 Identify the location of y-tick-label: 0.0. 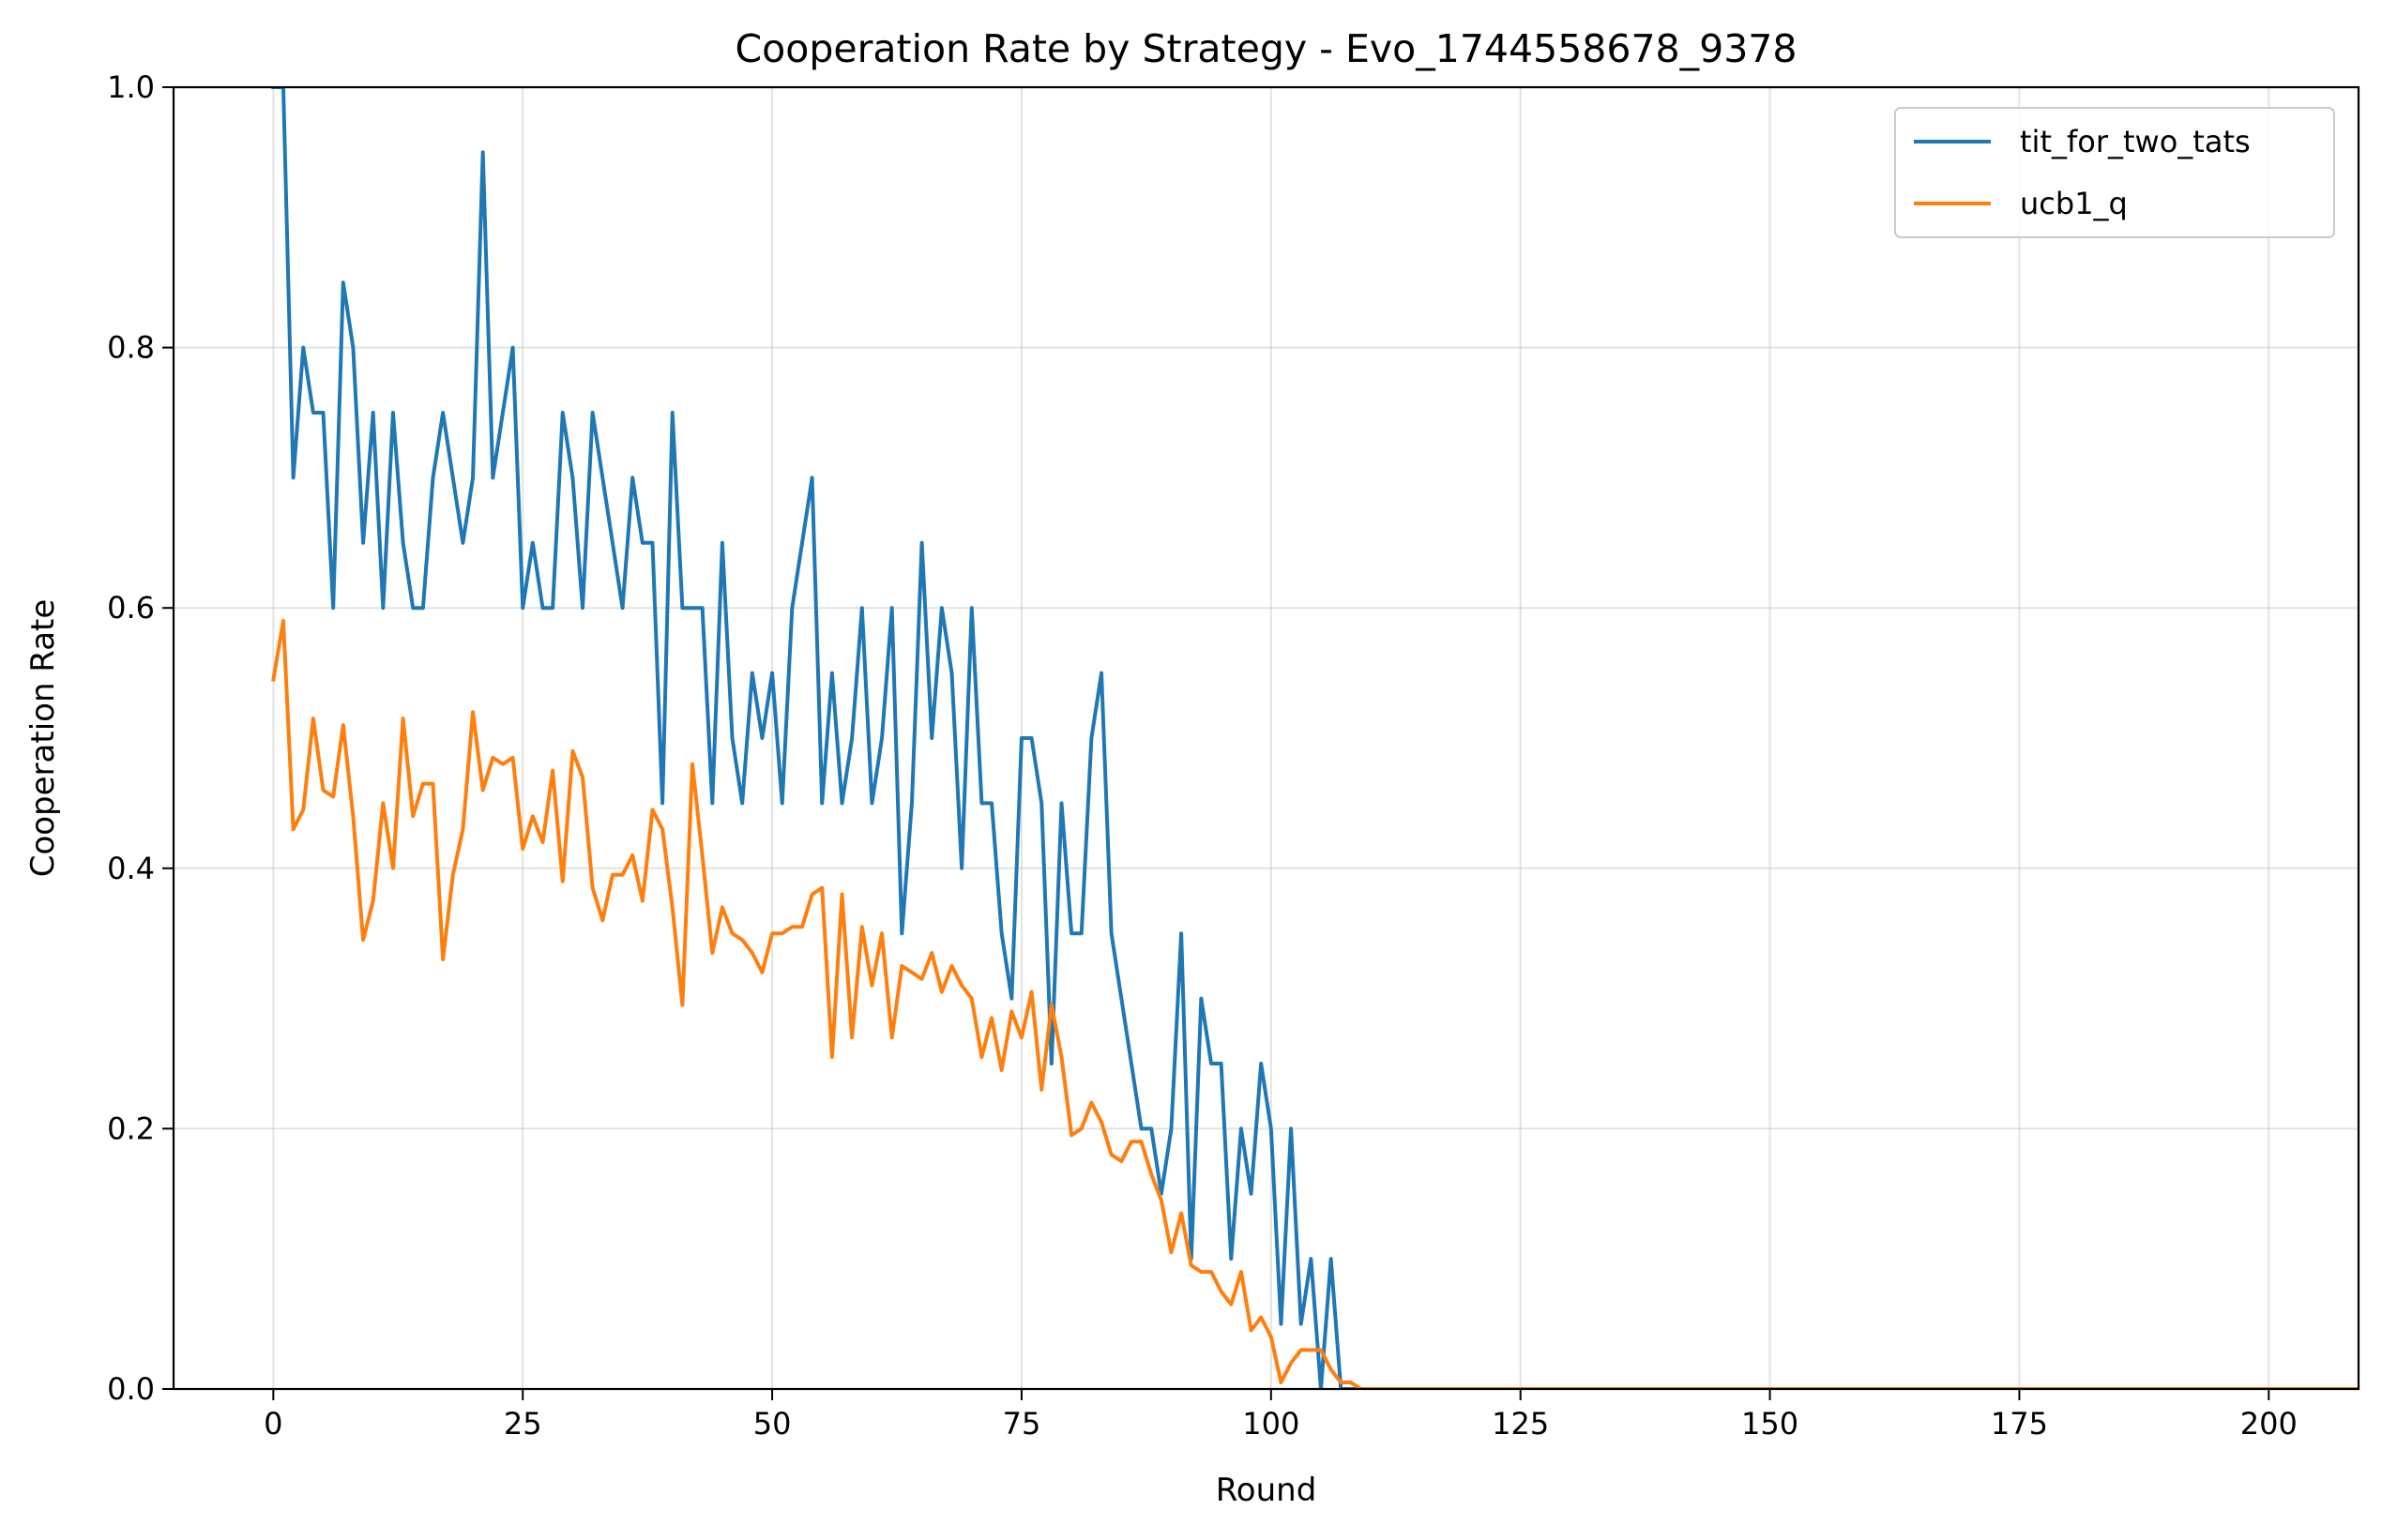
(131, 1389).